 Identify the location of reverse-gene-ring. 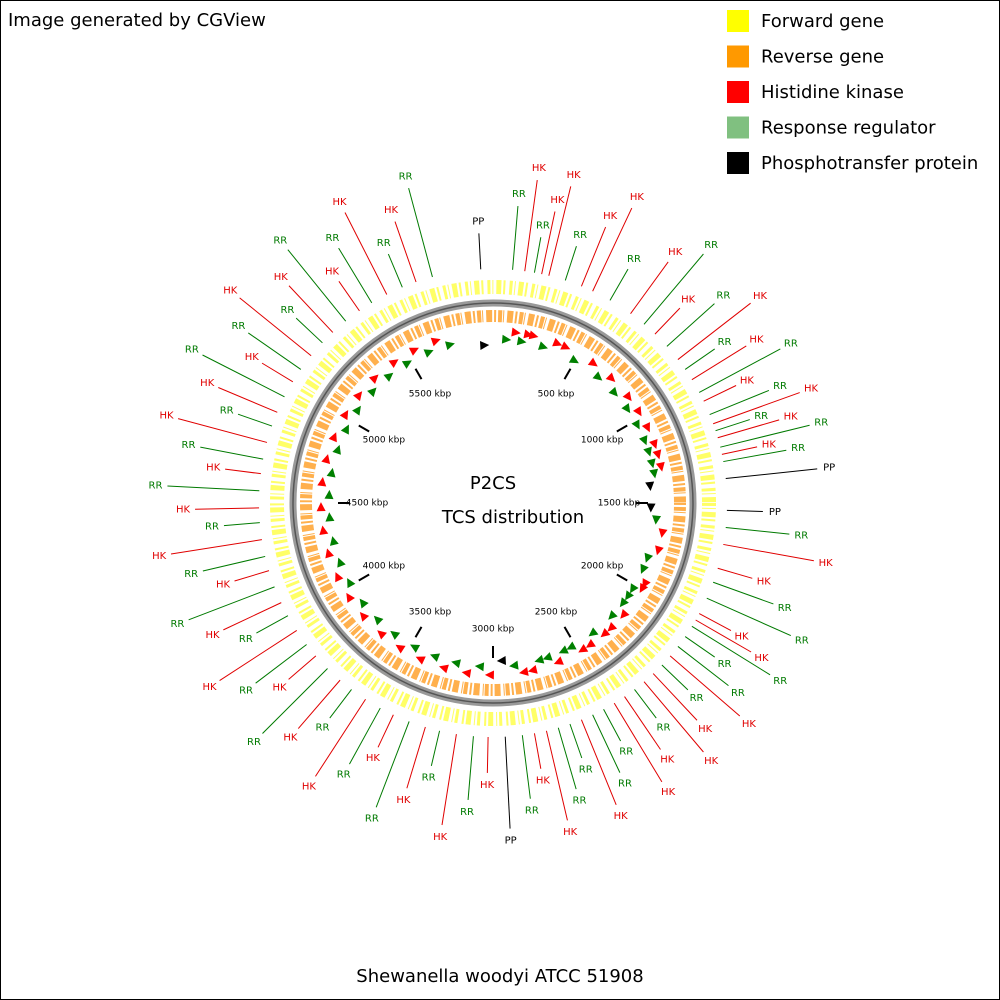
(493, 503).